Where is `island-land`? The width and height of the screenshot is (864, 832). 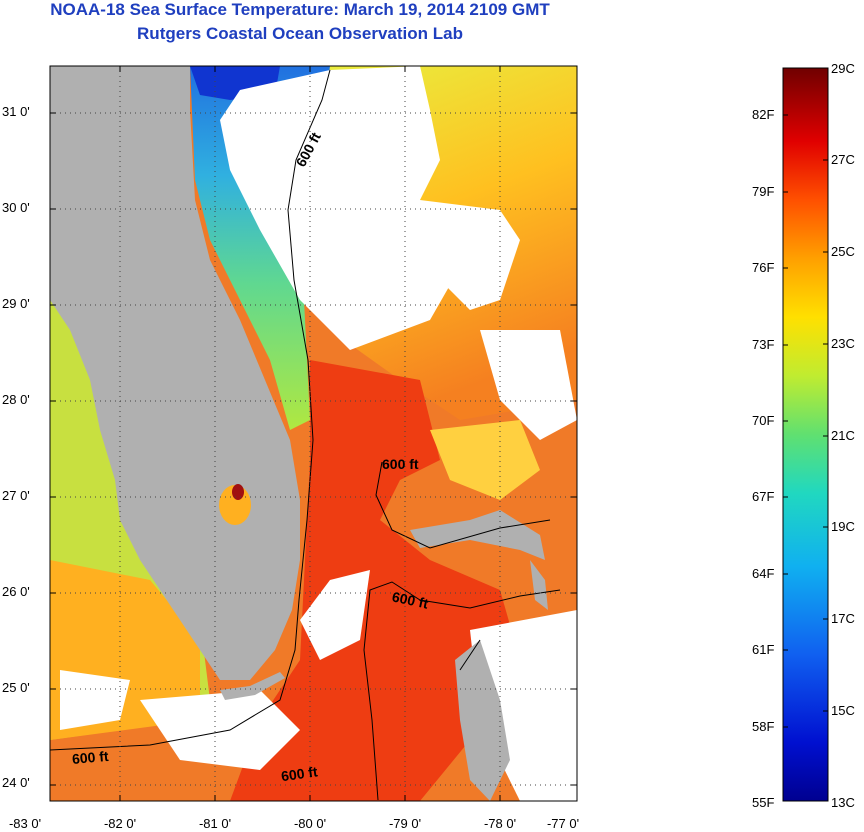 island-land is located at coordinates (539, 585).